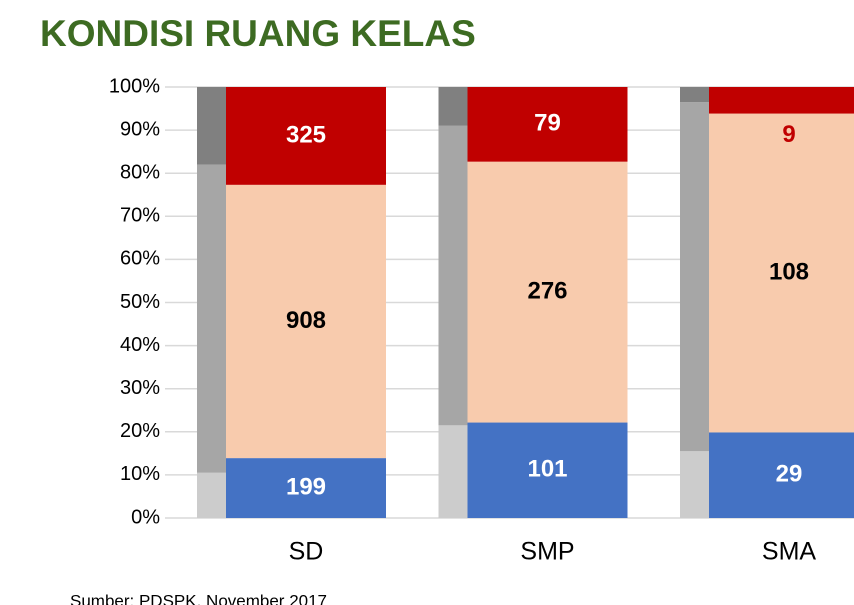 Image resolution: width=854 pixels, height=605 pixels. I want to click on data-label: 276, so click(547, 290).